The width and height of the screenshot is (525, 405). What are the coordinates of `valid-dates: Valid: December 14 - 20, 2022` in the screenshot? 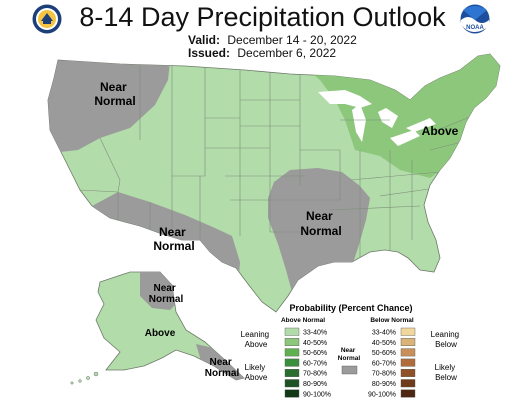 It's located at (272, 40).